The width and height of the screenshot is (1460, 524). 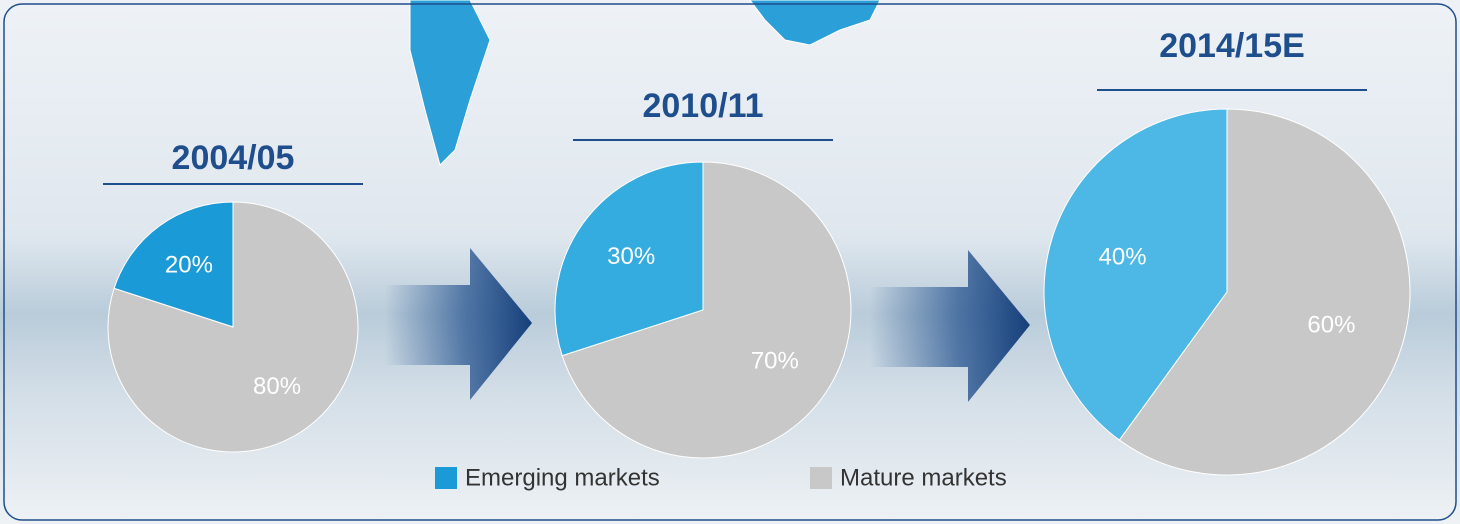 I want to click on slice-label: 60%, so click(x=1331, y=324).